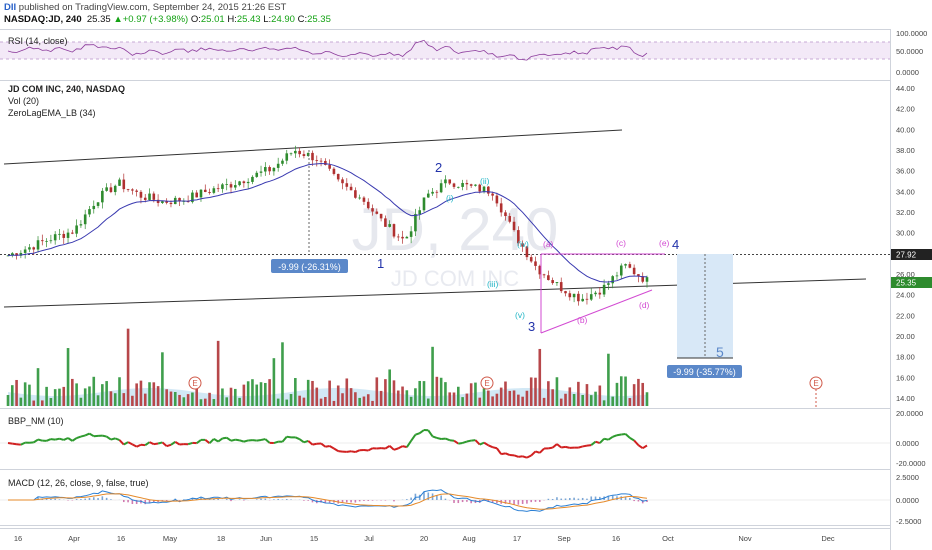 The width and height of the screenshot is (932, 550). Describe the element at coordinates (380, 263) in the screenshot. I see `wave-1-label: 1` at that location.